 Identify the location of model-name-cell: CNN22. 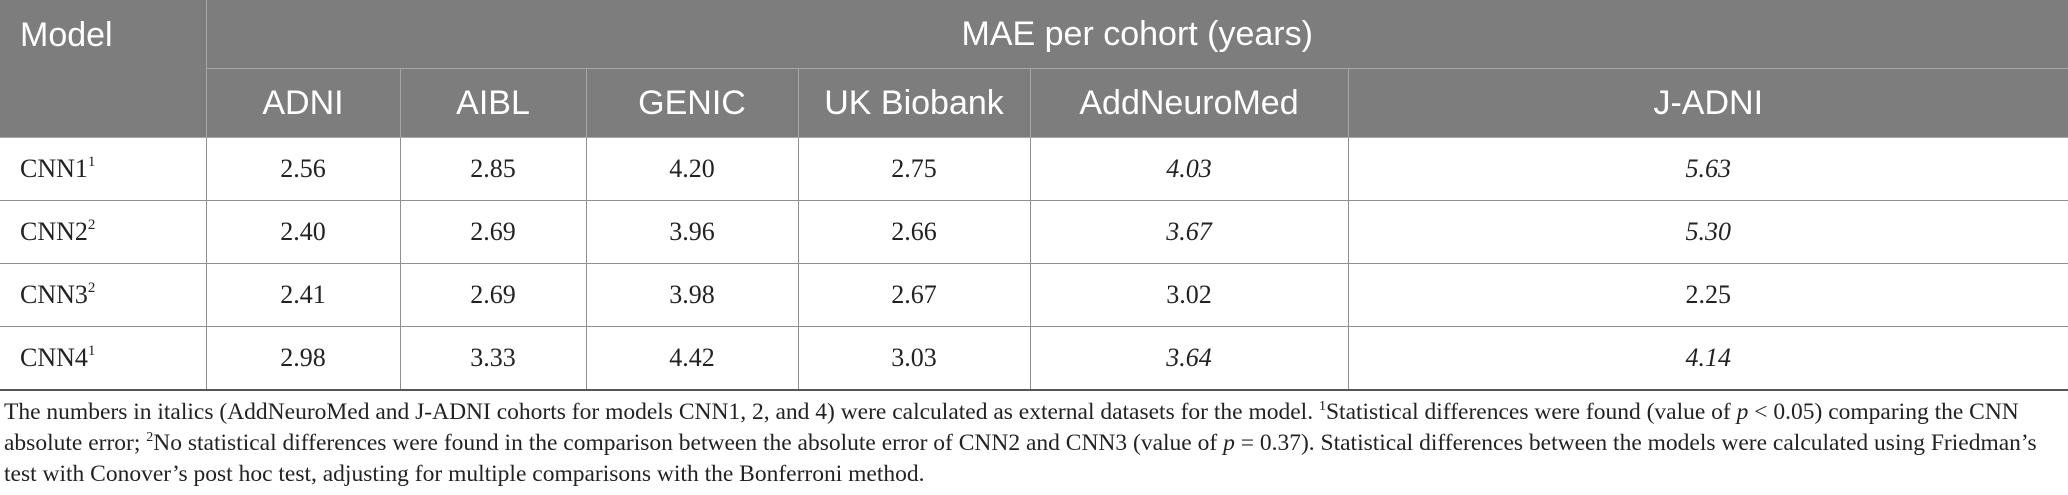
(103, 232).